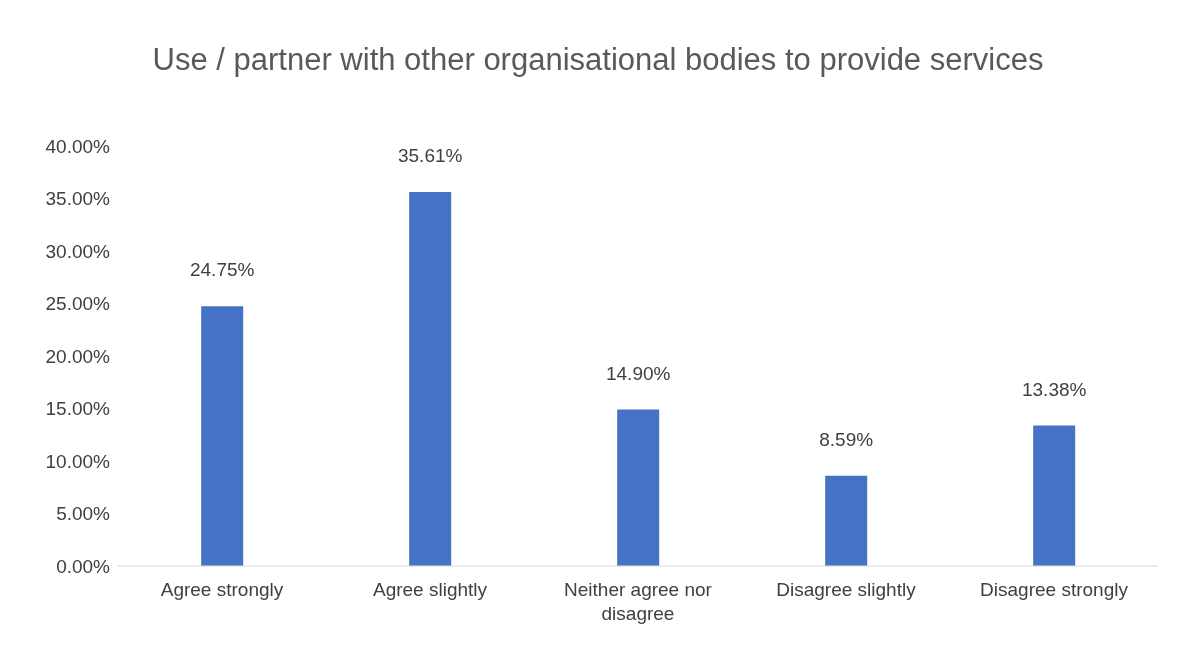  What do you see at coordinates (222, 589) in the screenshot?
I see `x-tick-label: Agree strongly` at bounding box center [222, 589].